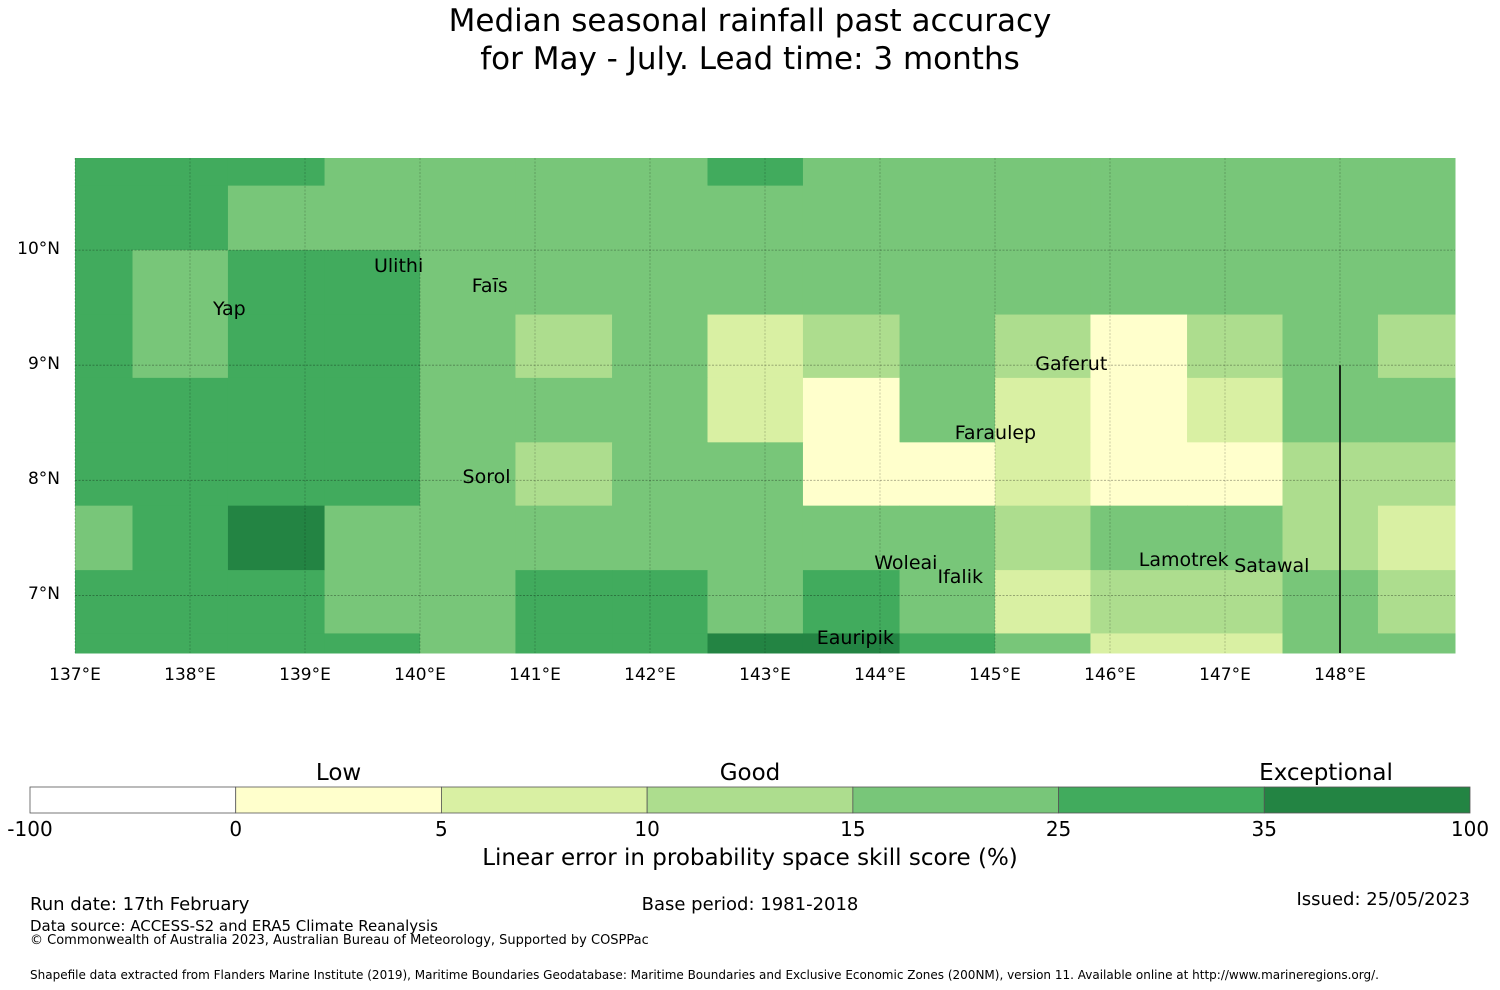 This screenshot has height=990, width=1500. I want to click on longitude-tick-label: 140°E, so click(420, 675).